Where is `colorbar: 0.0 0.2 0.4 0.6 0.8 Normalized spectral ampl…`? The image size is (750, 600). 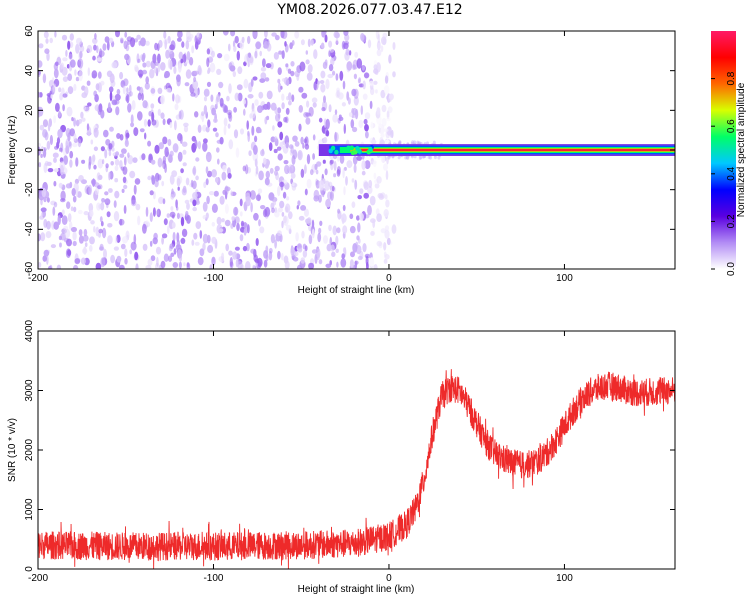
colorbar: 0.0 0.2 0.4 0.6 0.8 Normalized spectral ampl… is located at coordinates (729, 153).